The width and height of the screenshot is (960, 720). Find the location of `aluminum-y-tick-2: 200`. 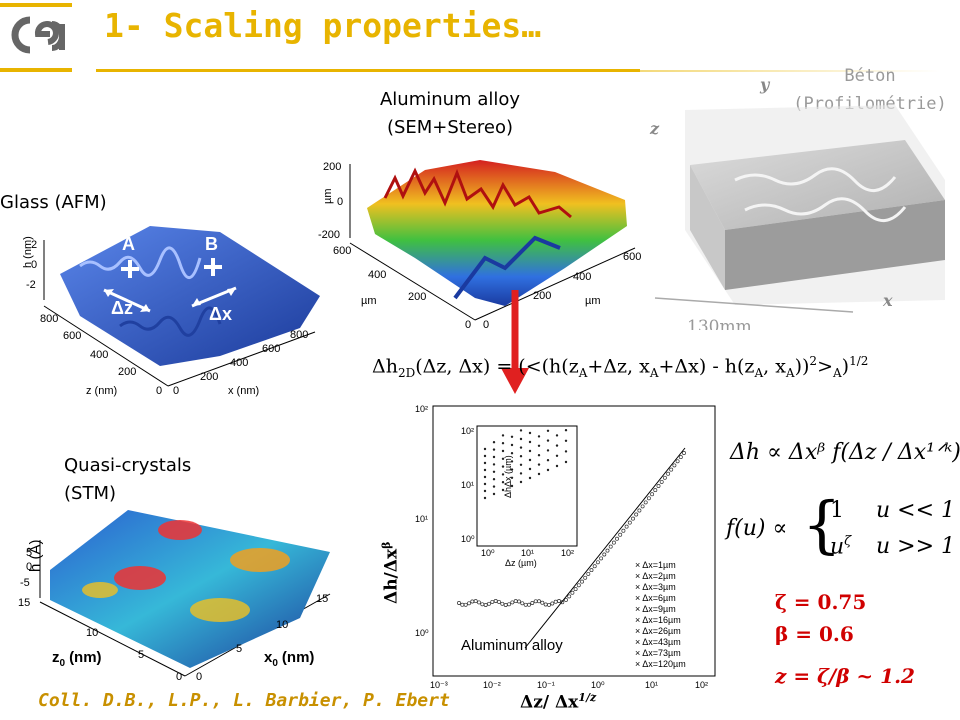

aluminum-y-tick-2: 200 is located at coordinates (542, 296).